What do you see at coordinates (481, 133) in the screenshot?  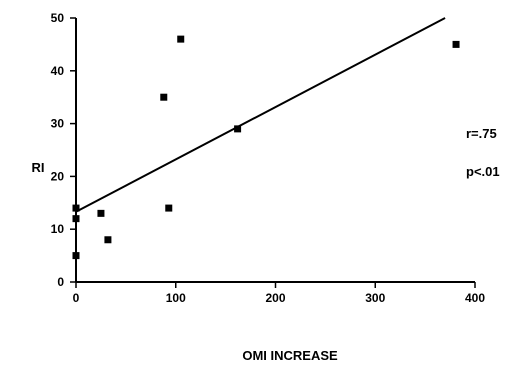 I see `correlation-annotation: r=.75` at bounding box center [481, 133].